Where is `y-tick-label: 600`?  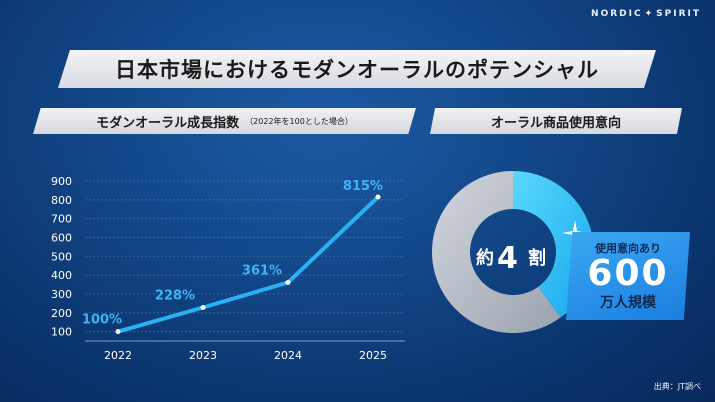
y-tick-label: 600 is located at coordinates (61, 237).